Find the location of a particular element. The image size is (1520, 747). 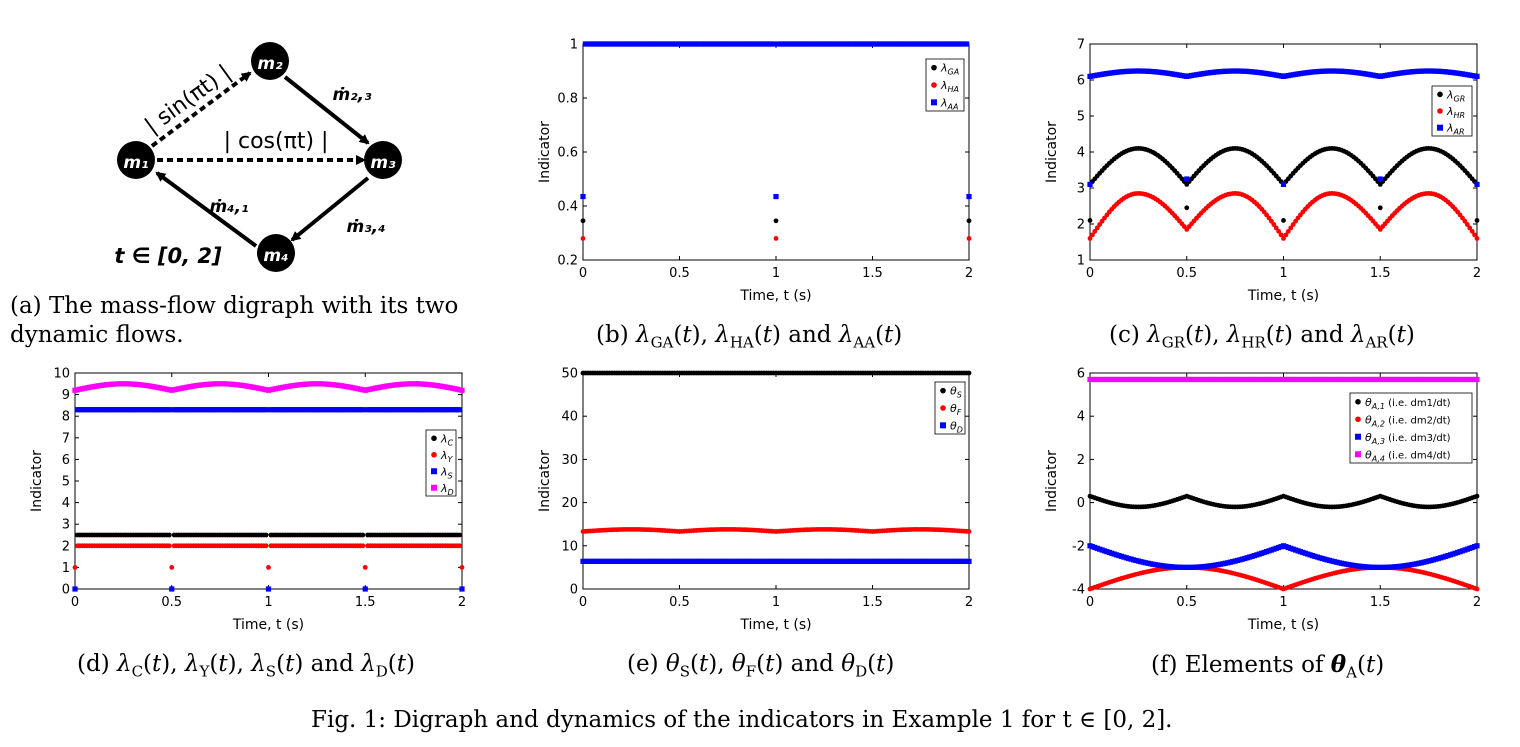

chart-b-xtick-label: 2 is located at coordinates (969, 273).